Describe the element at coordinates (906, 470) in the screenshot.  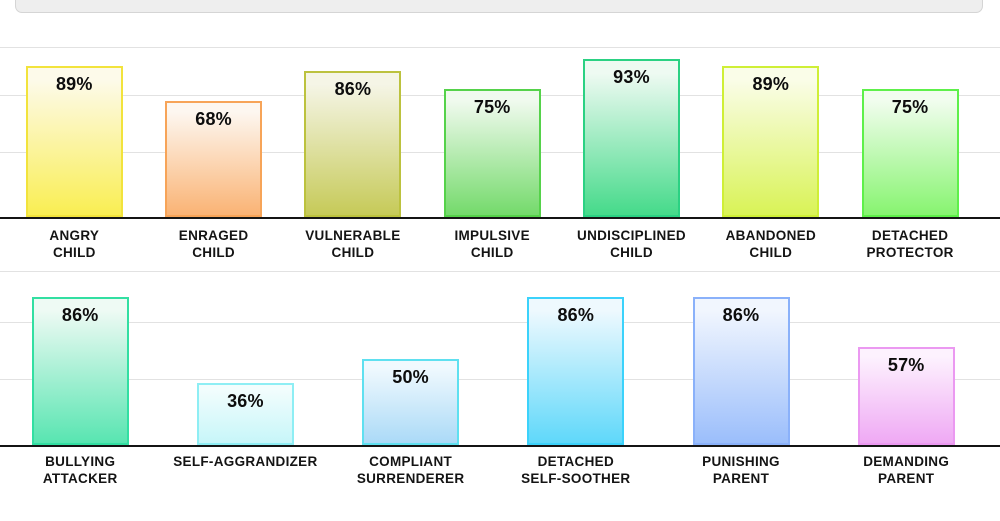
I see `category-label-demanding-parent: DEMANDING PARENT` at that location.